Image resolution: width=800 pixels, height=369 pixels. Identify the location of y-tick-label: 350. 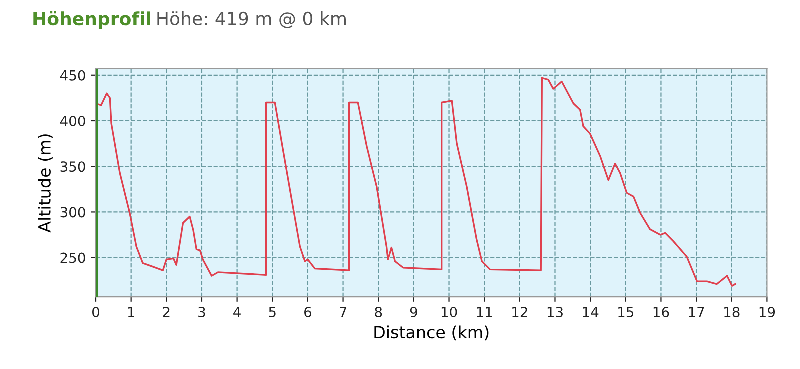
(73, 167).